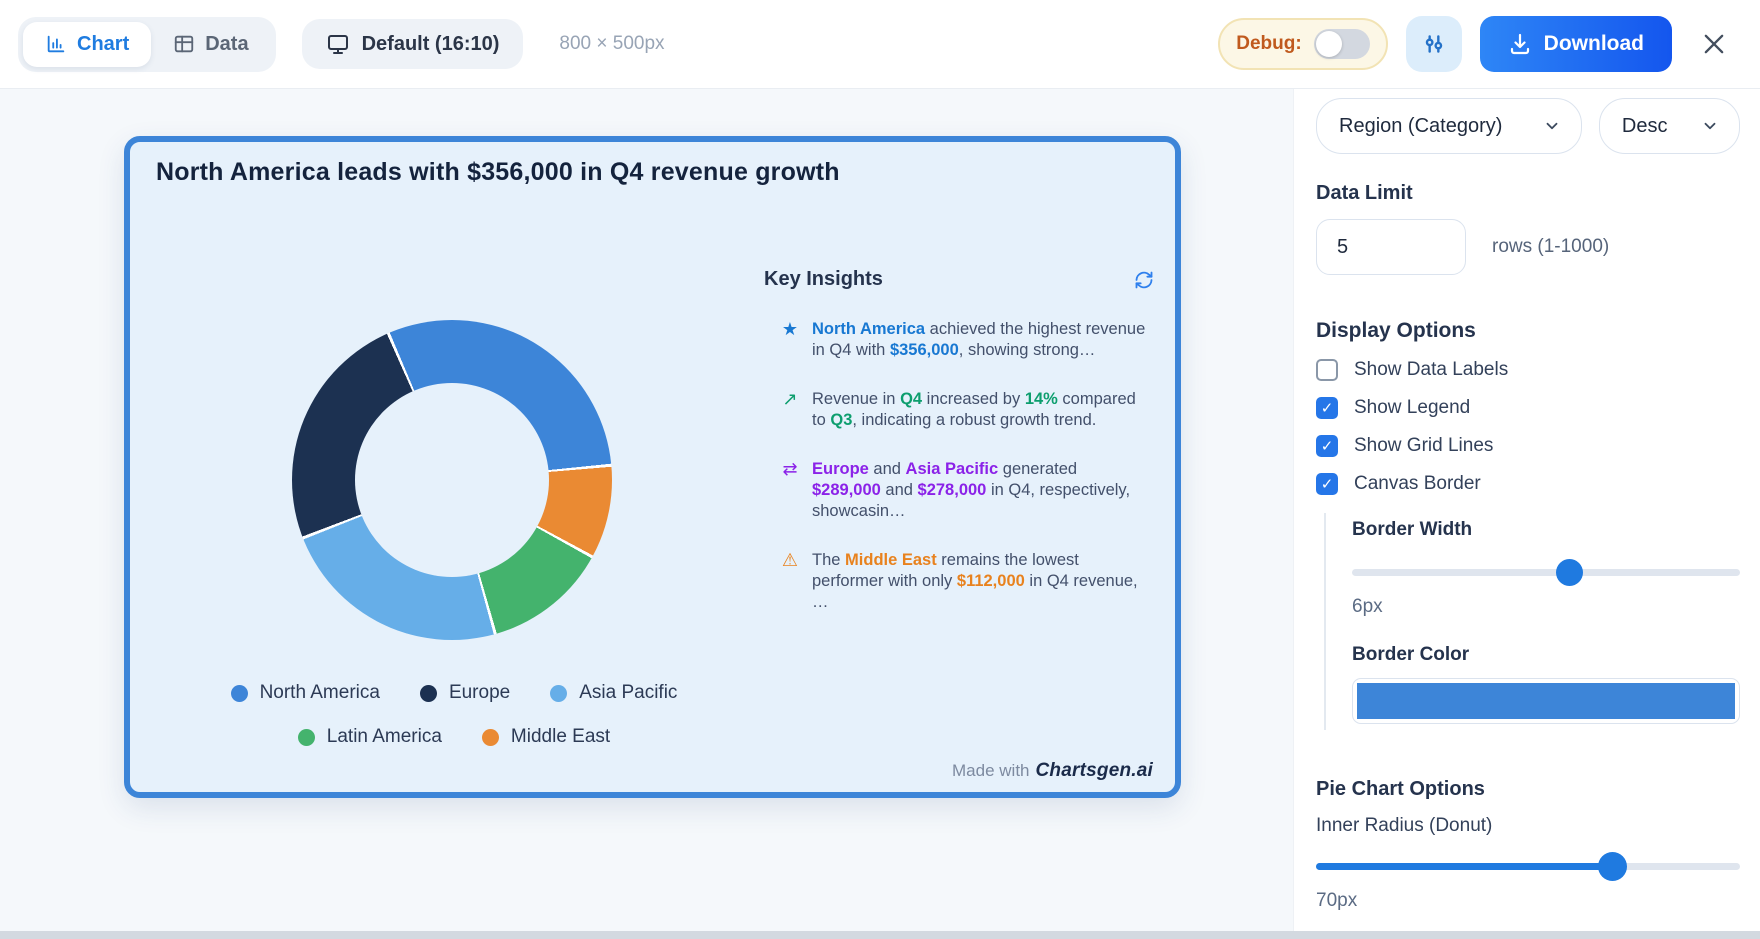 The image size is (1760, 939). I want to click on checkbox-canvas-border: ✓ Canvas Border, so click(1528, 484).